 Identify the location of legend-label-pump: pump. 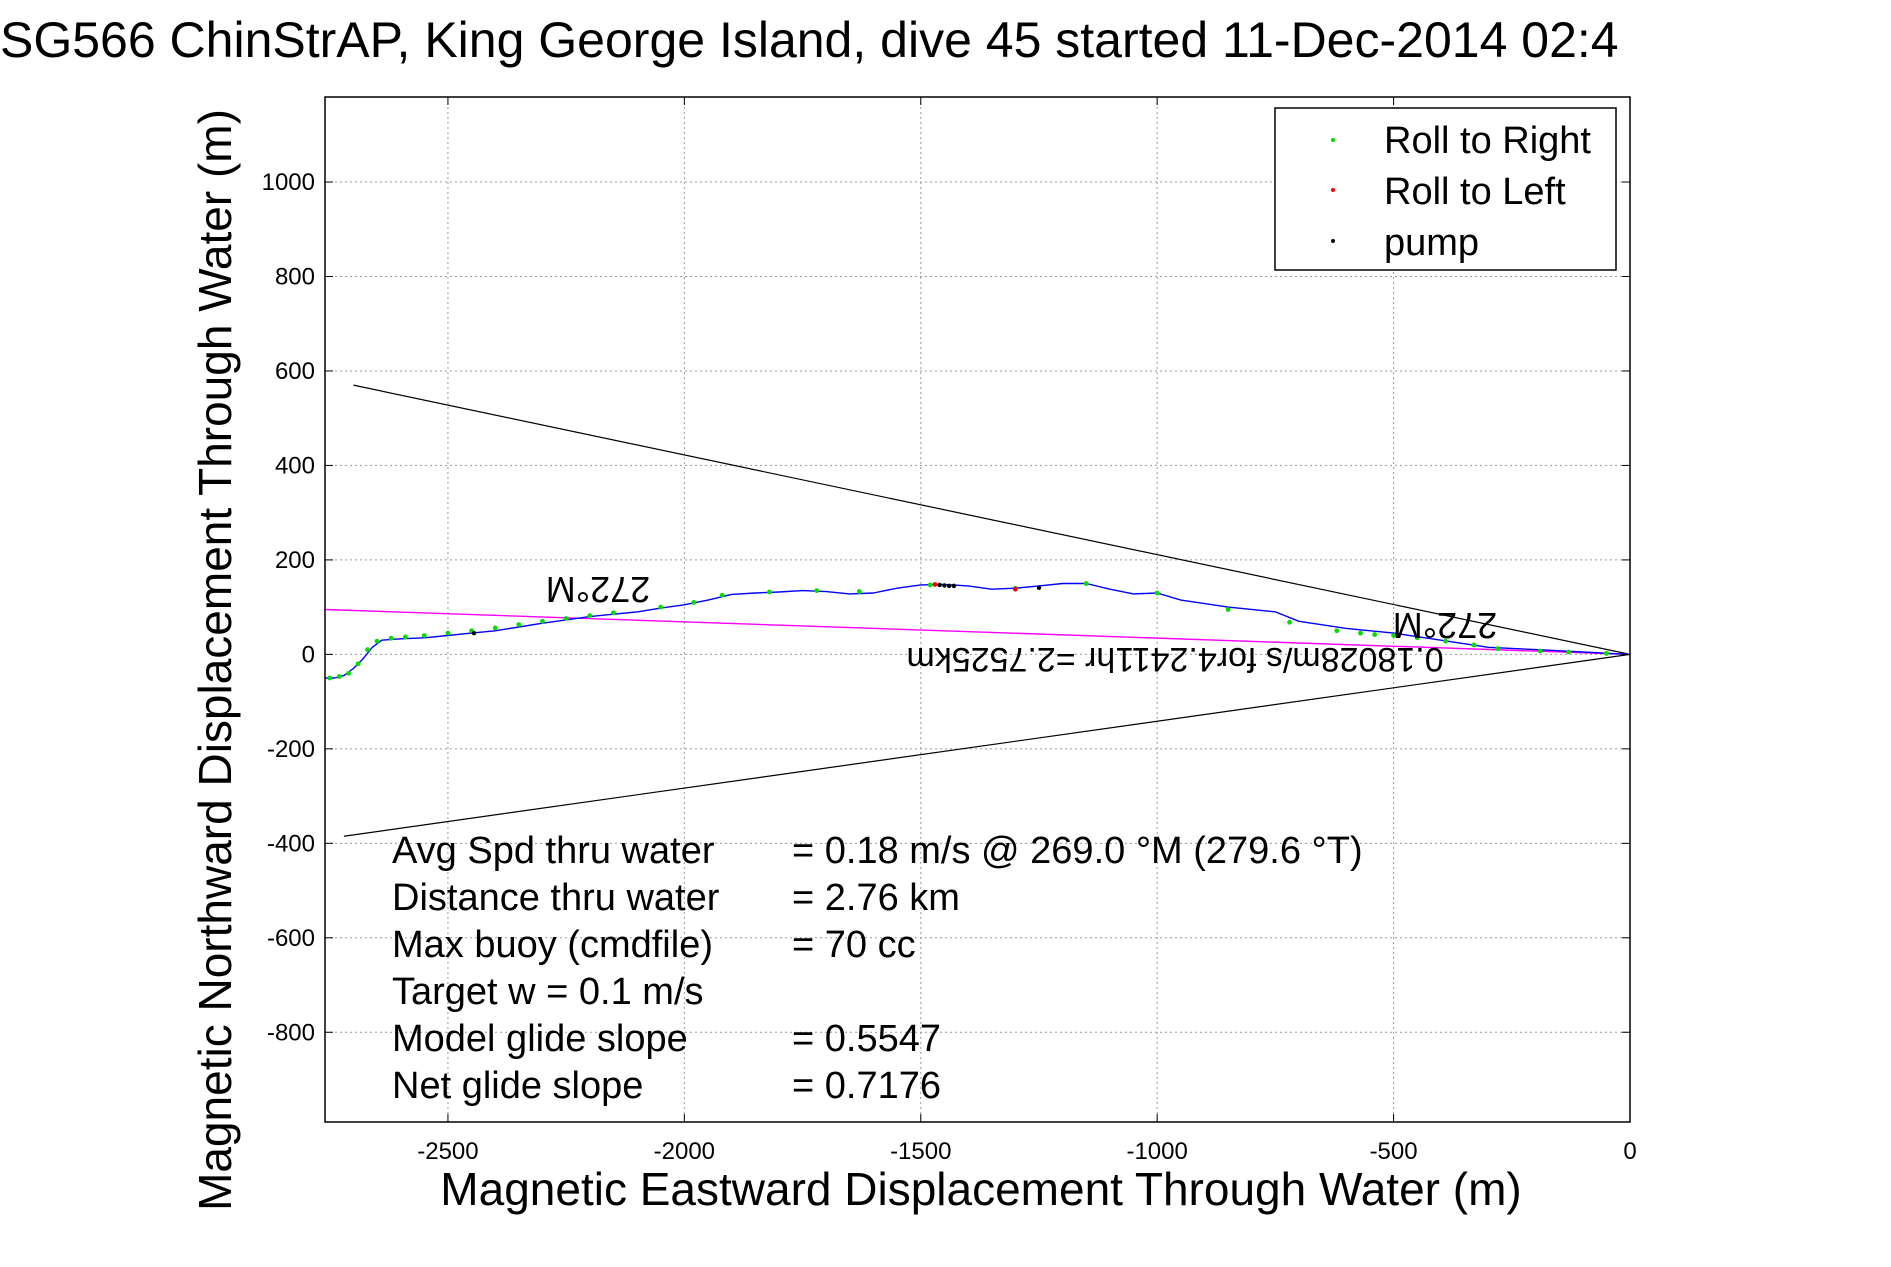
(1431, 243).